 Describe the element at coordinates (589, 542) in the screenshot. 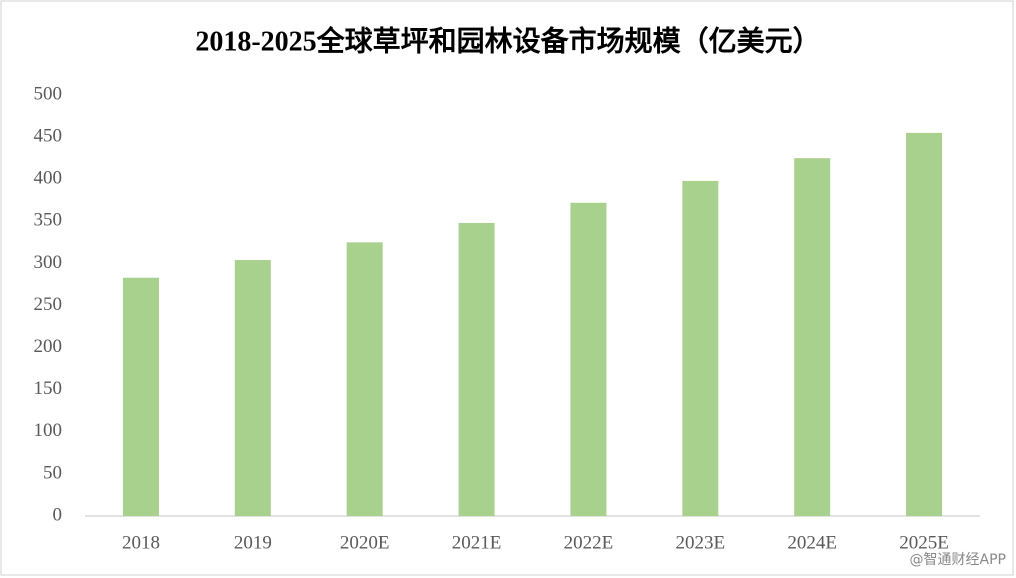

I see `x-tick-label: 2022E` at that location.